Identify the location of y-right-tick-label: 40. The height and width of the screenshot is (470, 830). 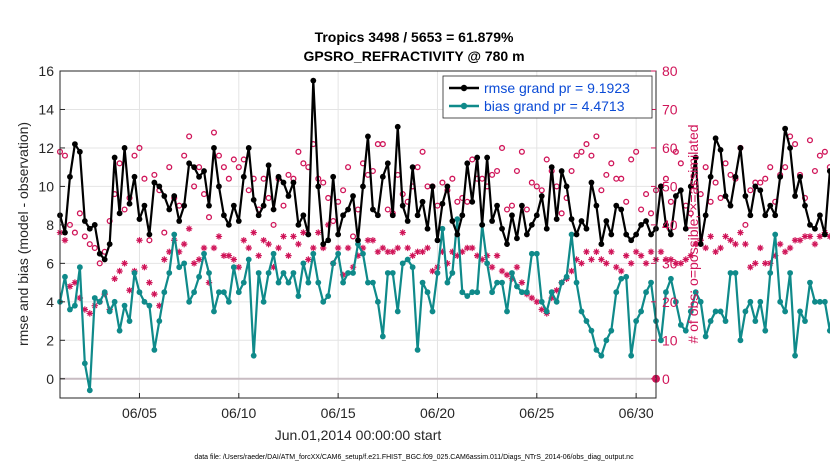
(670, 225).